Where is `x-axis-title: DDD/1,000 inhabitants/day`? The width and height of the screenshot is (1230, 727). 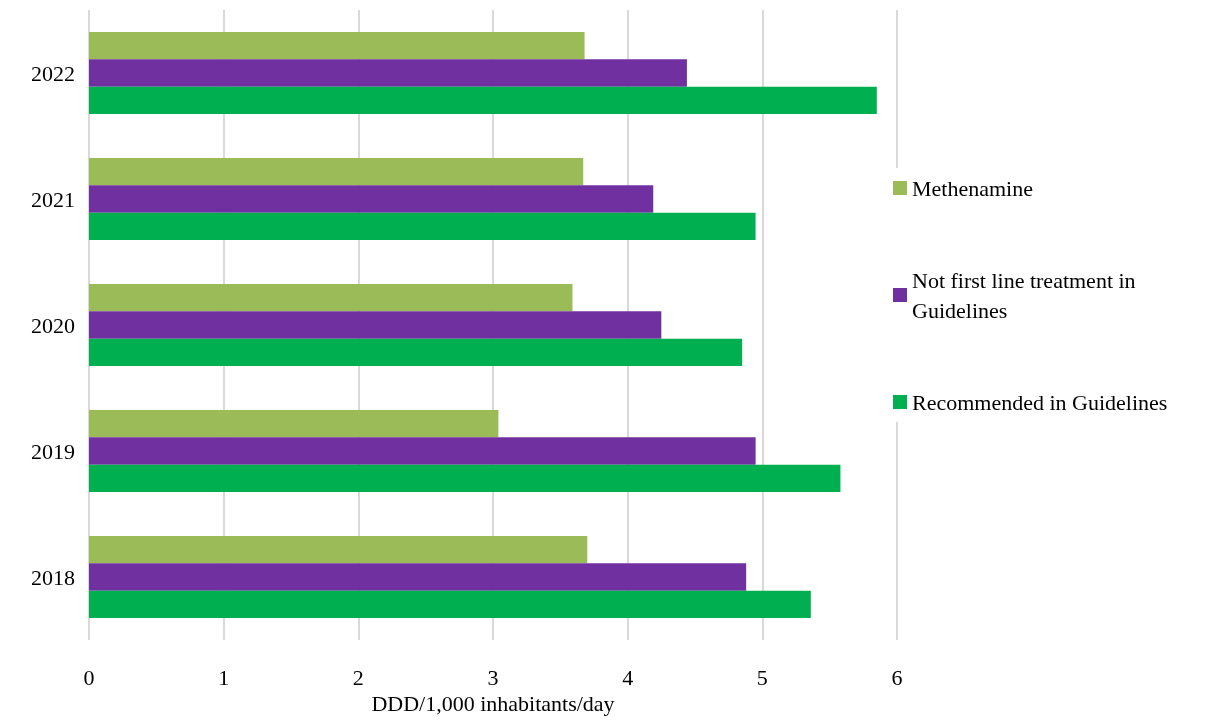 x-axis-title: DDD/1,000 inhabitants/day is located at coordinates (493, 704).